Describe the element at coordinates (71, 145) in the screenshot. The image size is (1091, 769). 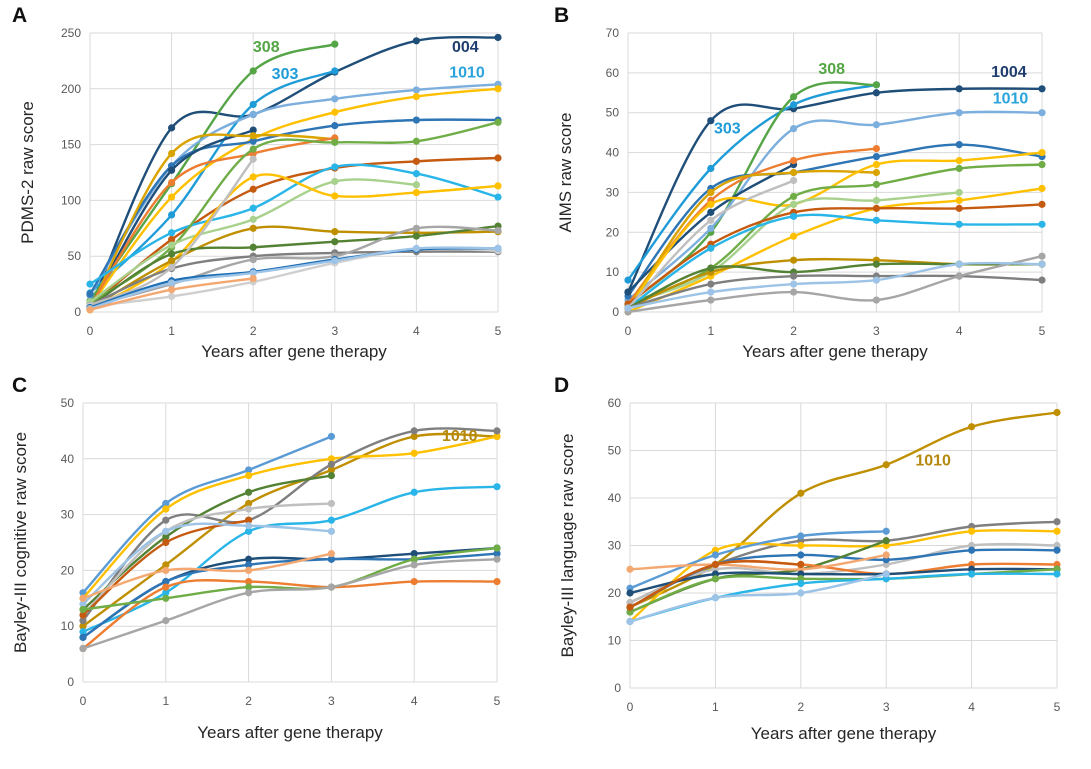
I see `svg-text: 150` at that location.